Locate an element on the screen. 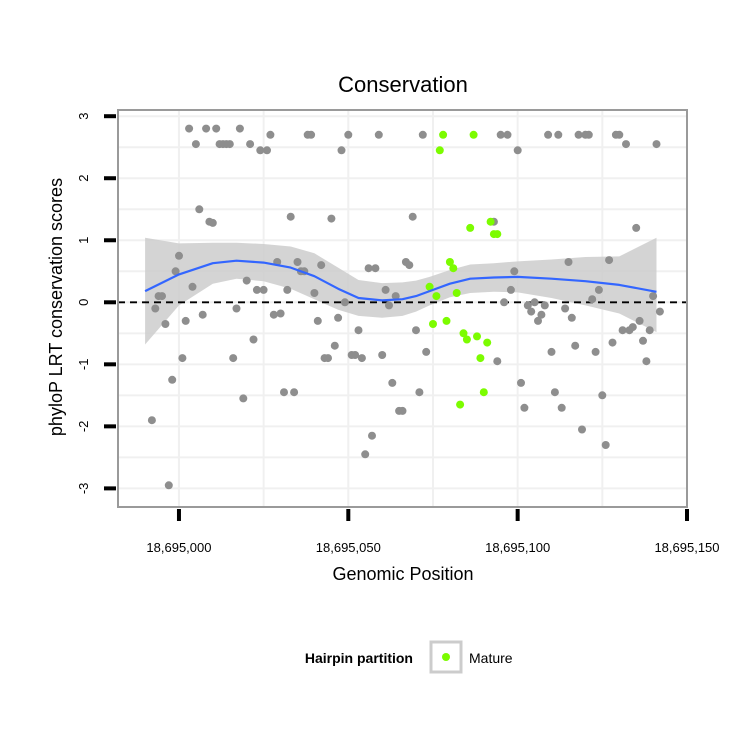 Image resolution: width=750 pixels, height=750 pixels. x-tick-label: 18,695,000 is located at coordinates (178, 547).